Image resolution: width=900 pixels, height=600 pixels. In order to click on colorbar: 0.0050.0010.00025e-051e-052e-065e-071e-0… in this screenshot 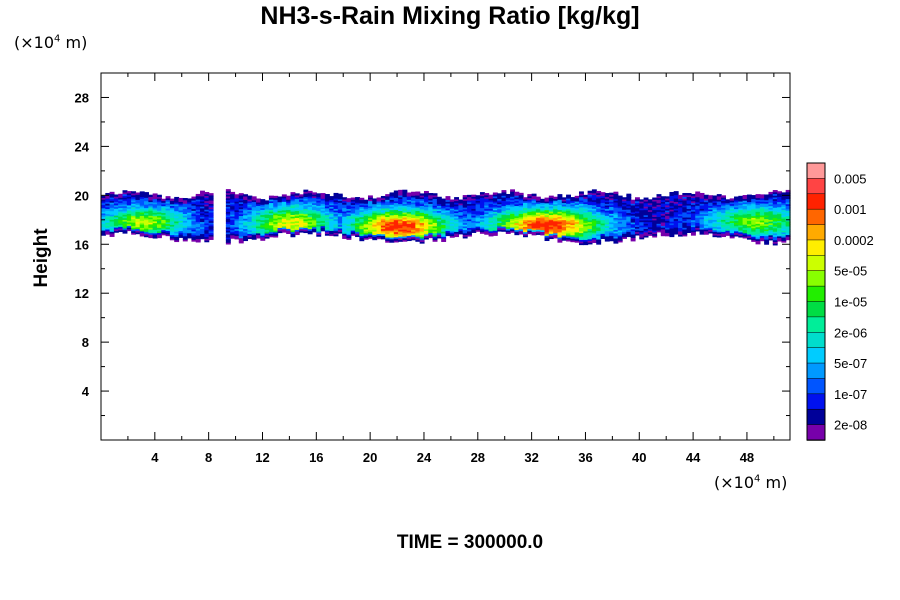, I will do `click(840, 301)`.